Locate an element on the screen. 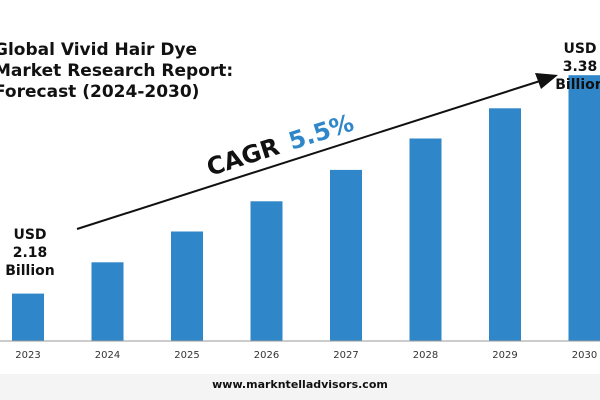 Image resolution: width=600 pixels, height=400 pixels. start-value-label: USD 2.18 Billion is located at coordinates (30, 253).